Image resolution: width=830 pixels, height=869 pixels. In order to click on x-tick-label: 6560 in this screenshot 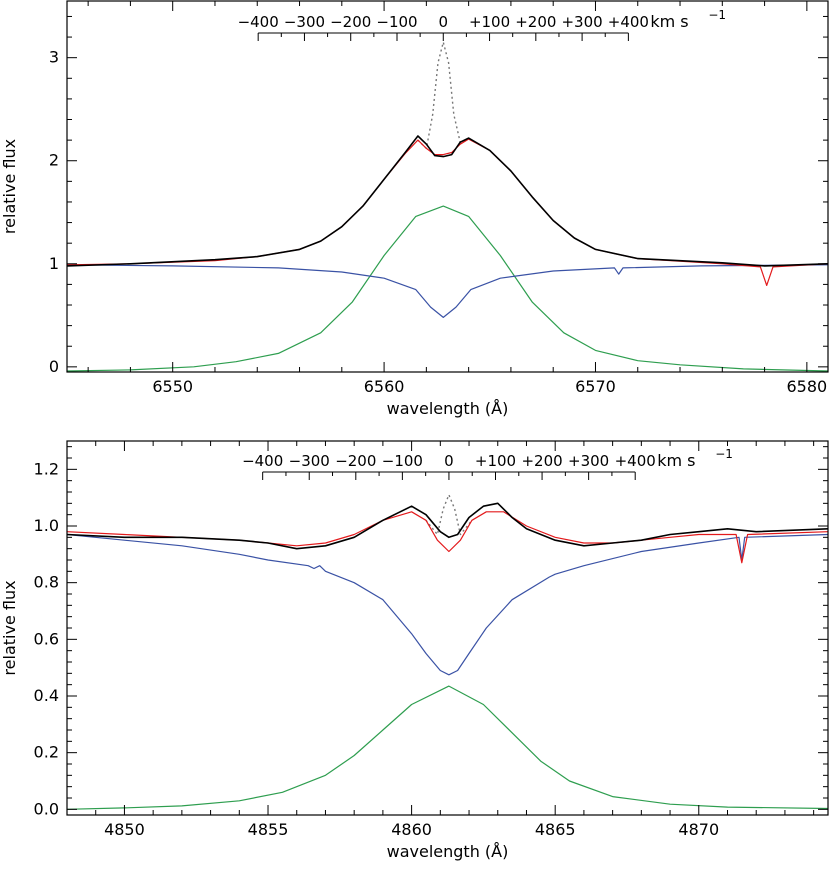, I will do `click(384, 386)`.